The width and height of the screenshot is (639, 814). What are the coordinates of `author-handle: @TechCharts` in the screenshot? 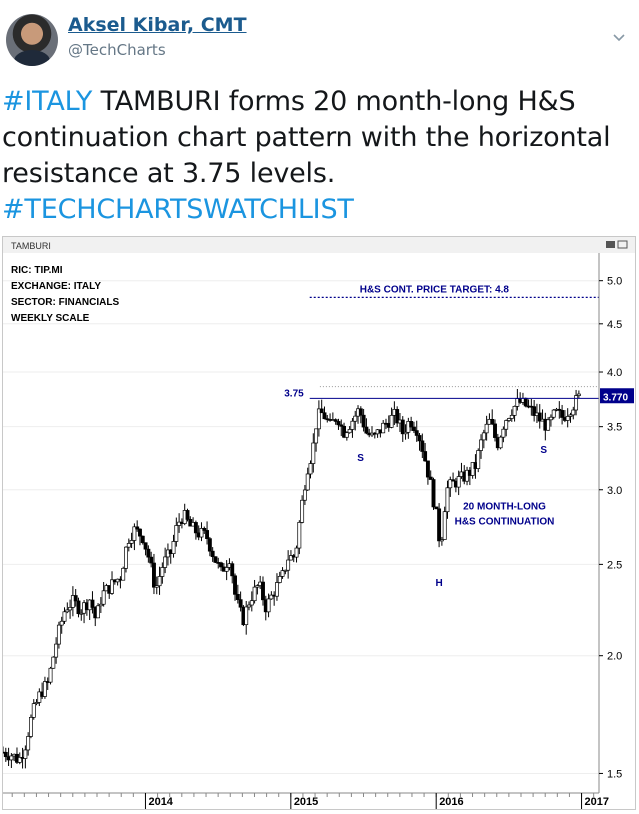 It's located at (117, 50).